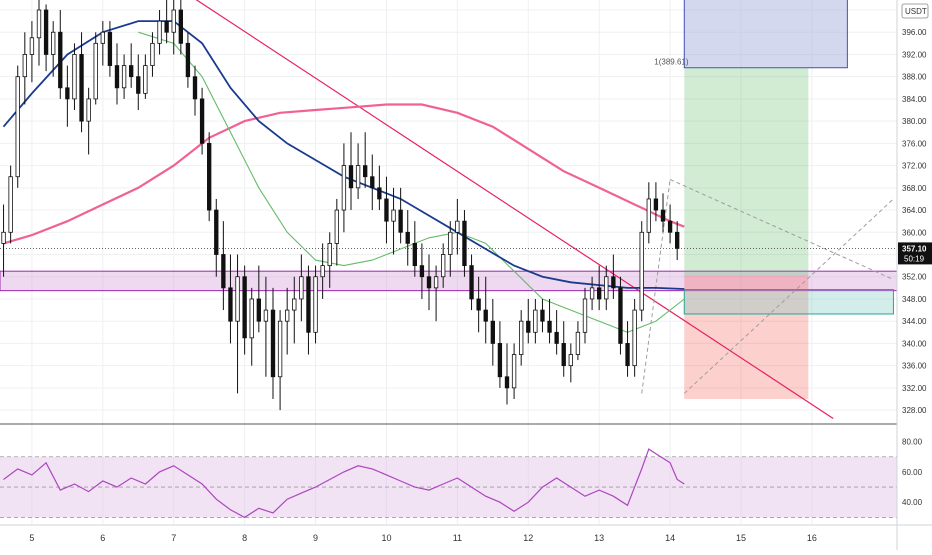 The image size is (932, 555). I want to click on price-tick-label: 380.00, so click(914, 121).